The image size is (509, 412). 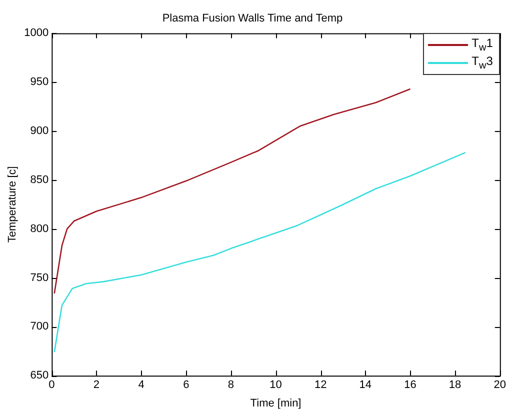 What do you see at coordinates (39, 278) in the screenshot?
I see `y-tick-label: 750` at bounding box center [39, 278].